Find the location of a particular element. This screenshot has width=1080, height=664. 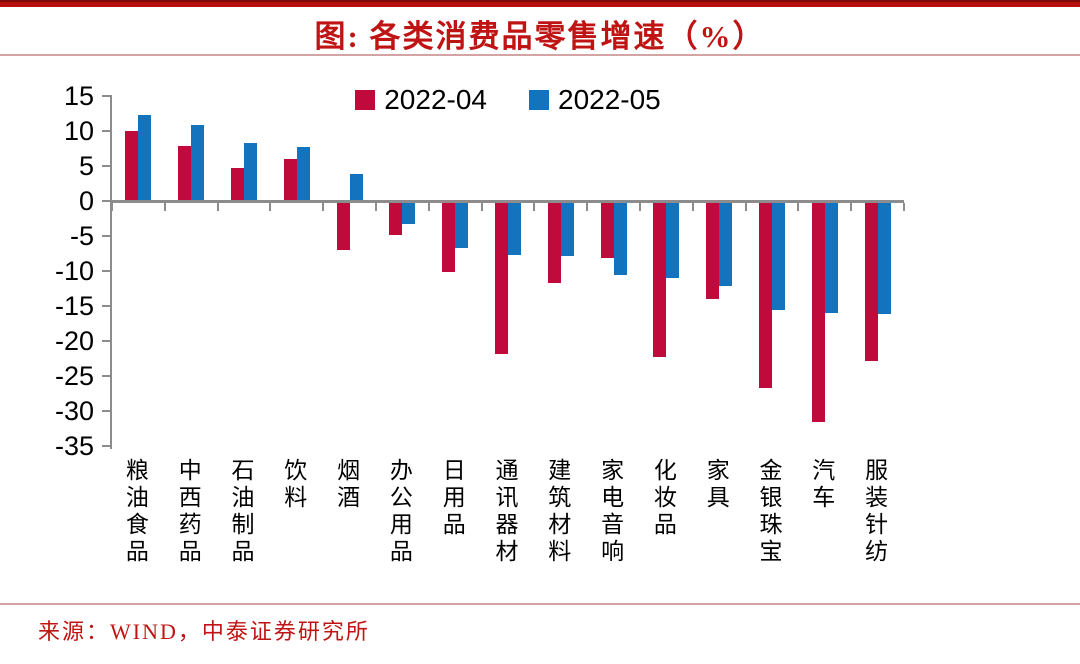

y-axis-label: -30 is located at coordinates (74, 411).